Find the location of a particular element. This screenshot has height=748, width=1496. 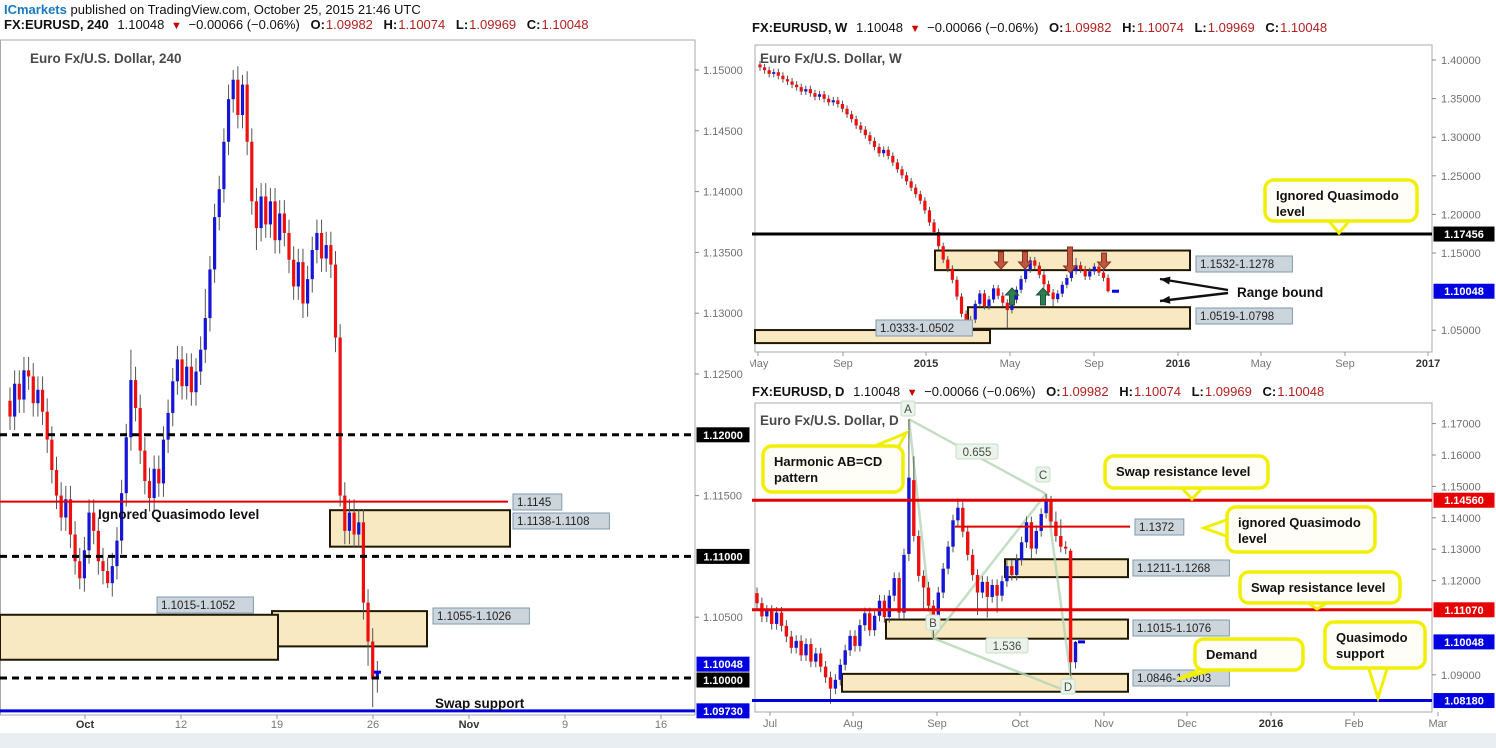

ticker-symbol: FX:EURUSD, W is located at coordinates (800, 27).